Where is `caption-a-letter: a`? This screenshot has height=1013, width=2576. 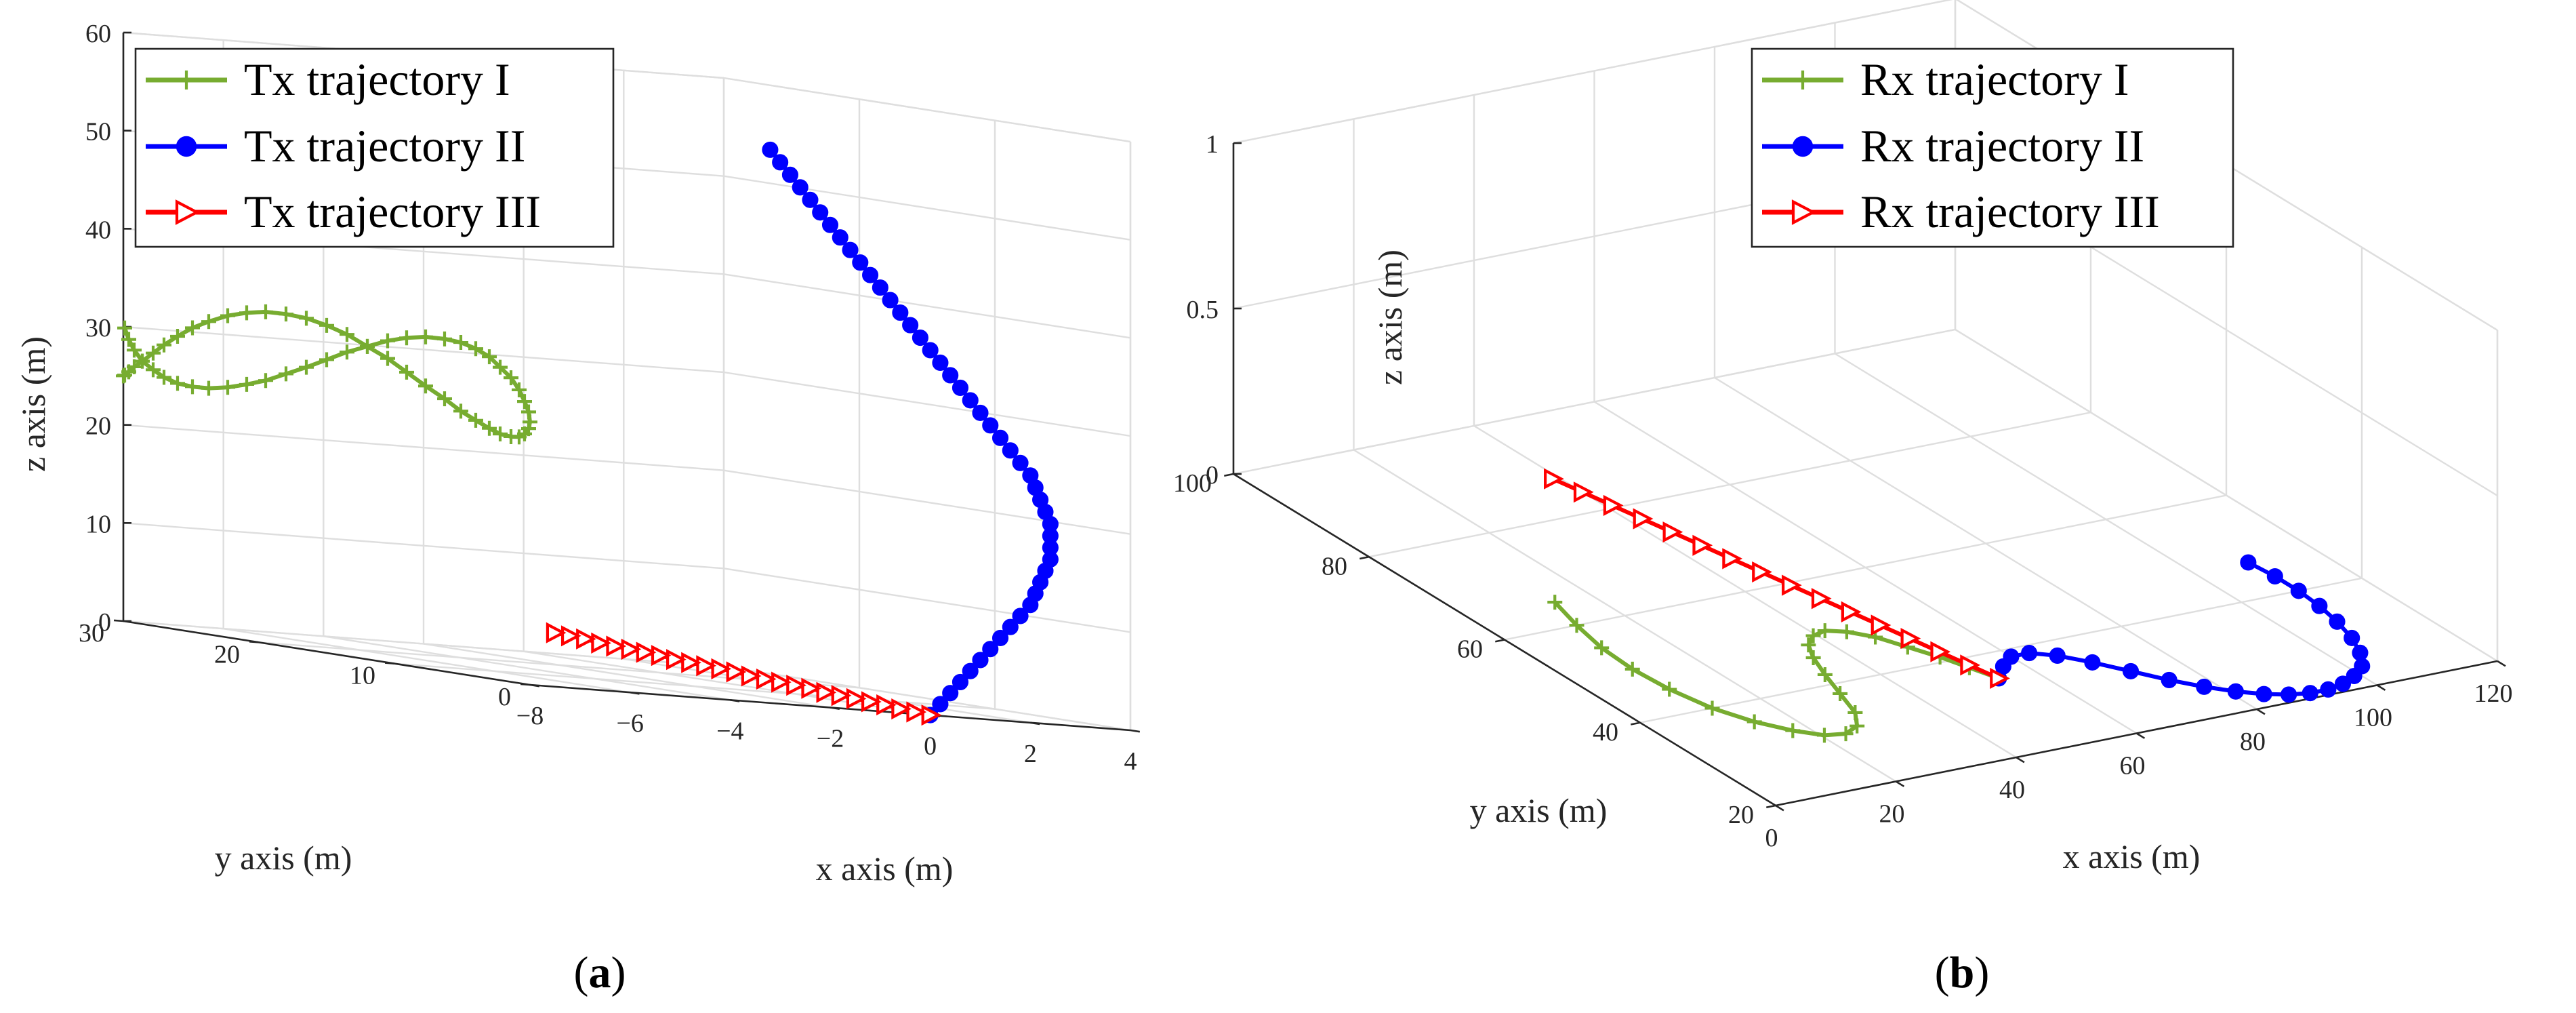
caption-a-letter: a is located at coordinates (600, 972).